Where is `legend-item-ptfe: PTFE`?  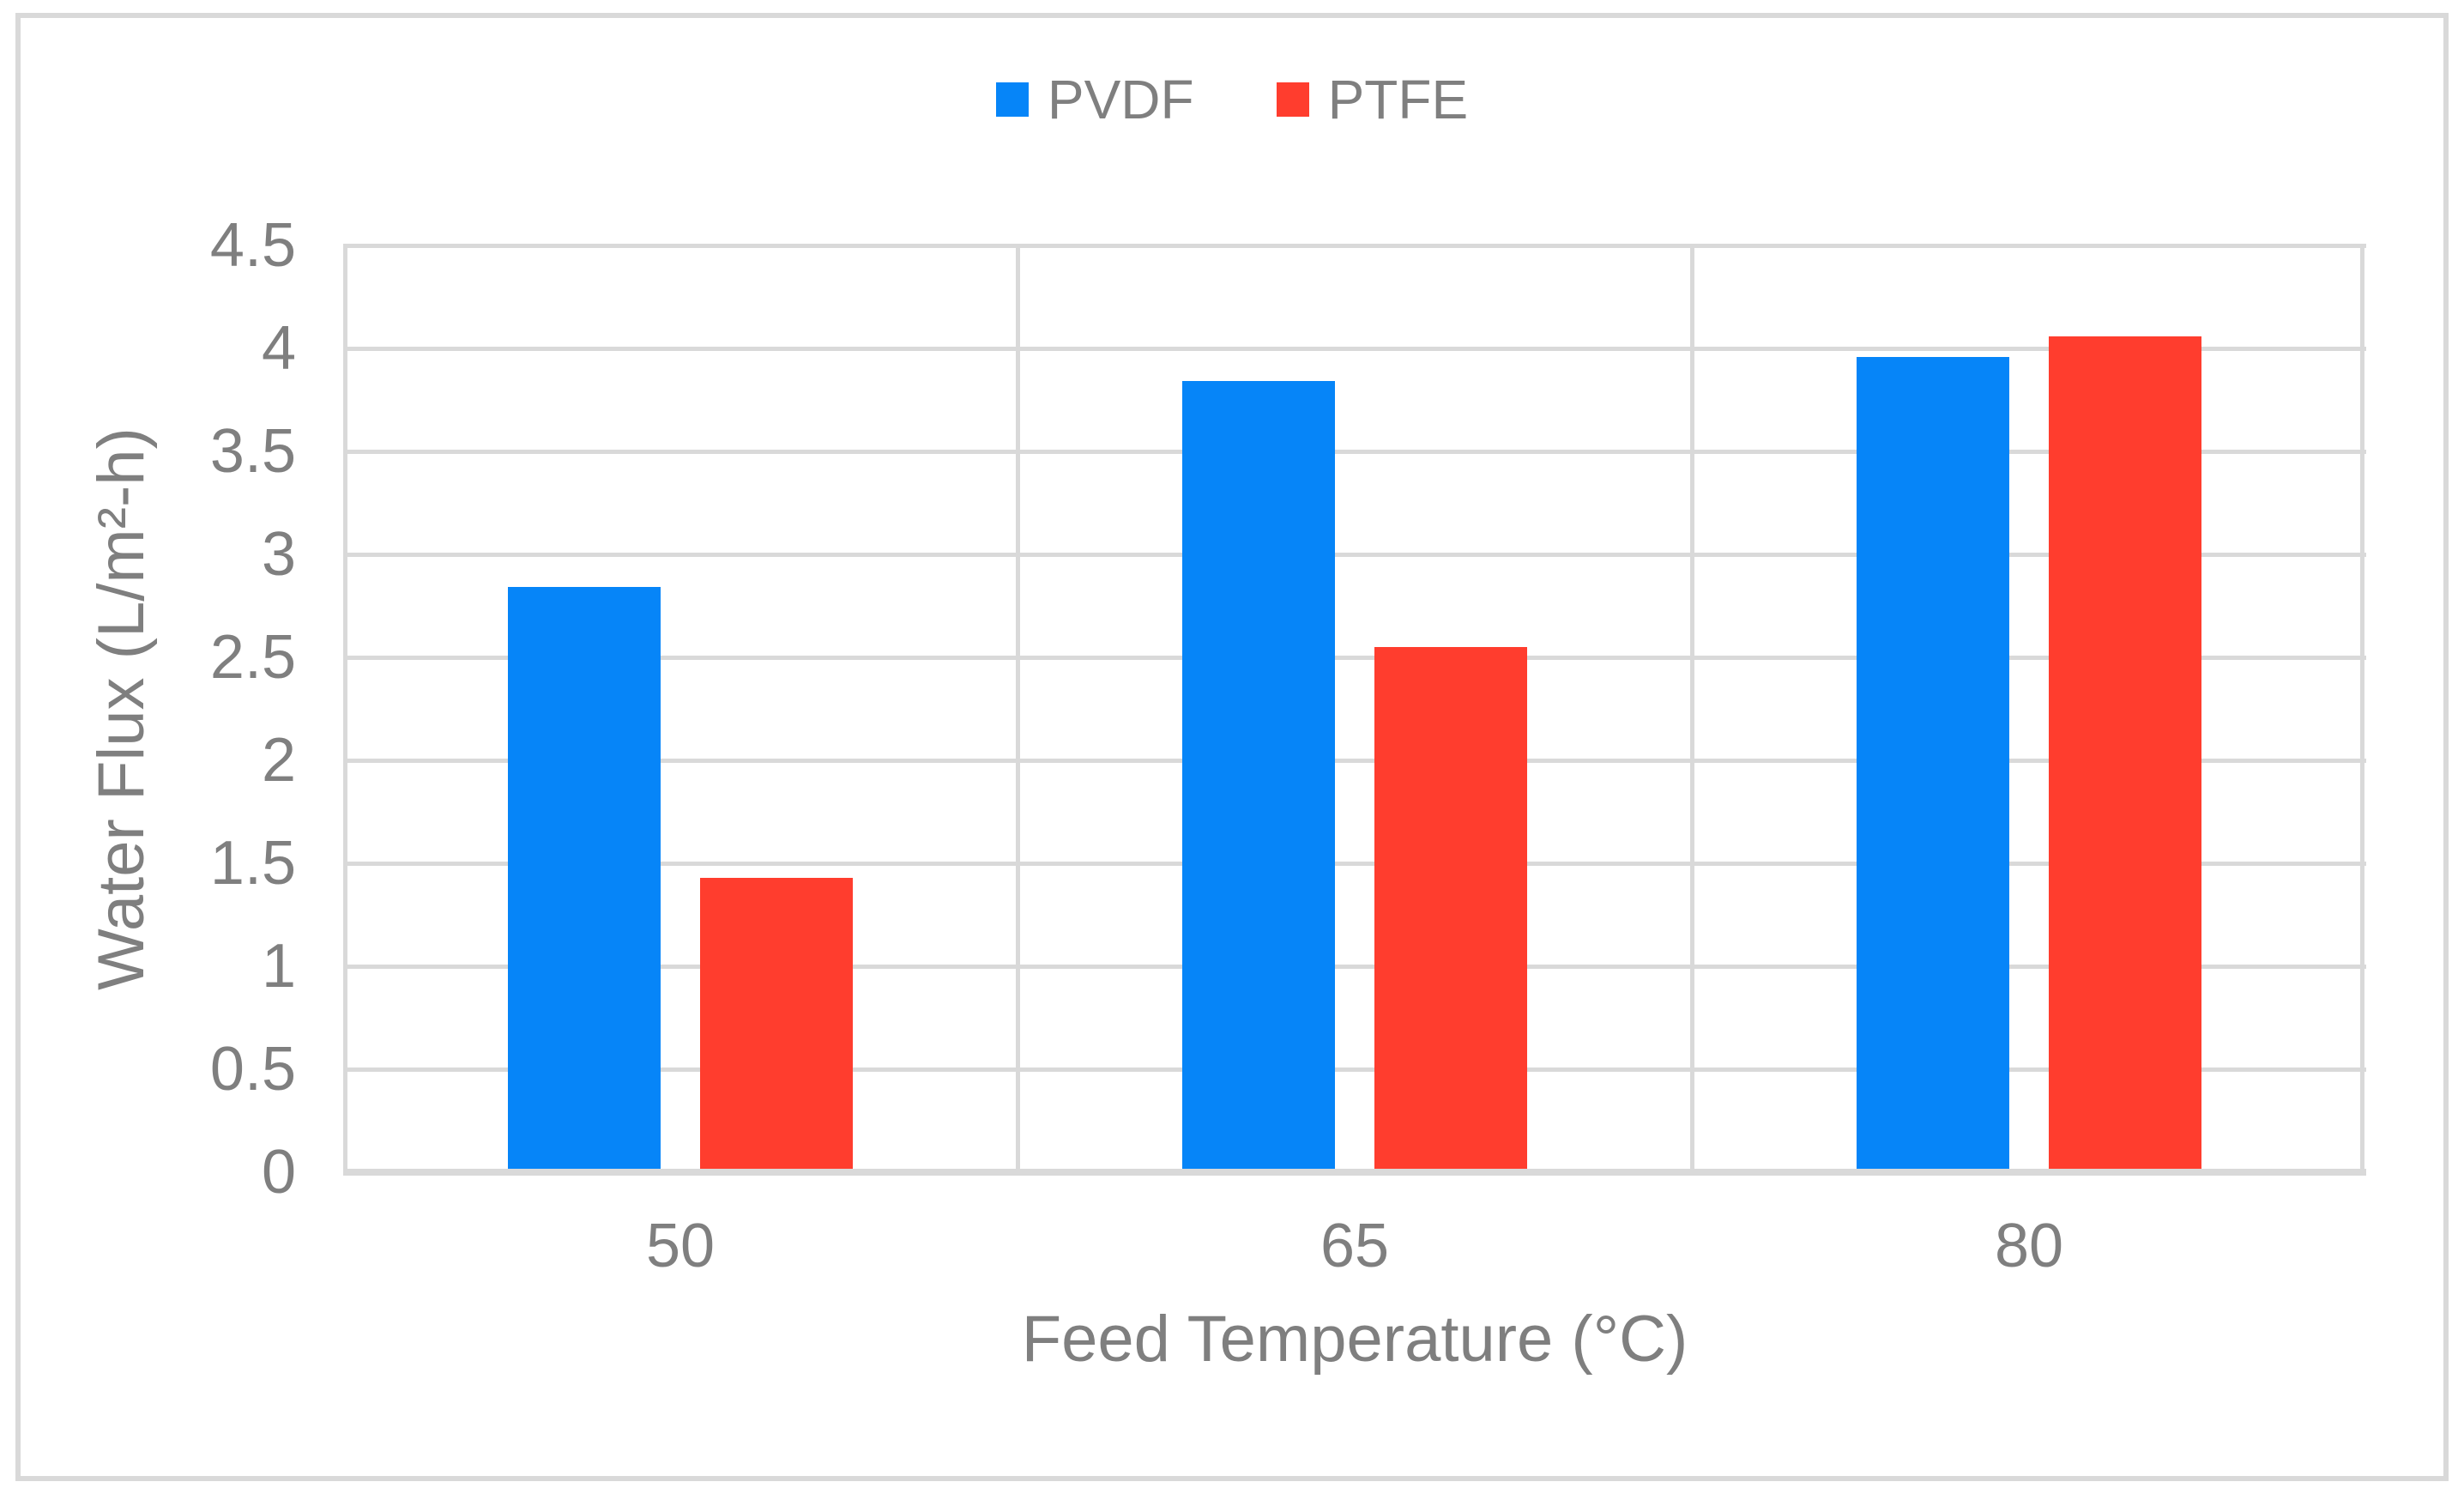 legend-item-ptfe: PTFE is located at coordinates (1372, 100).